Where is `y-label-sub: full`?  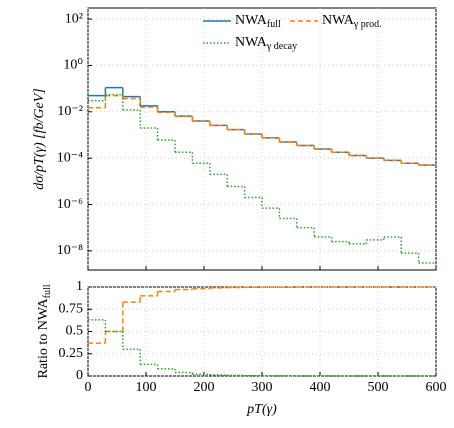 y-label-sub: full is located at coordinates (47, 291).